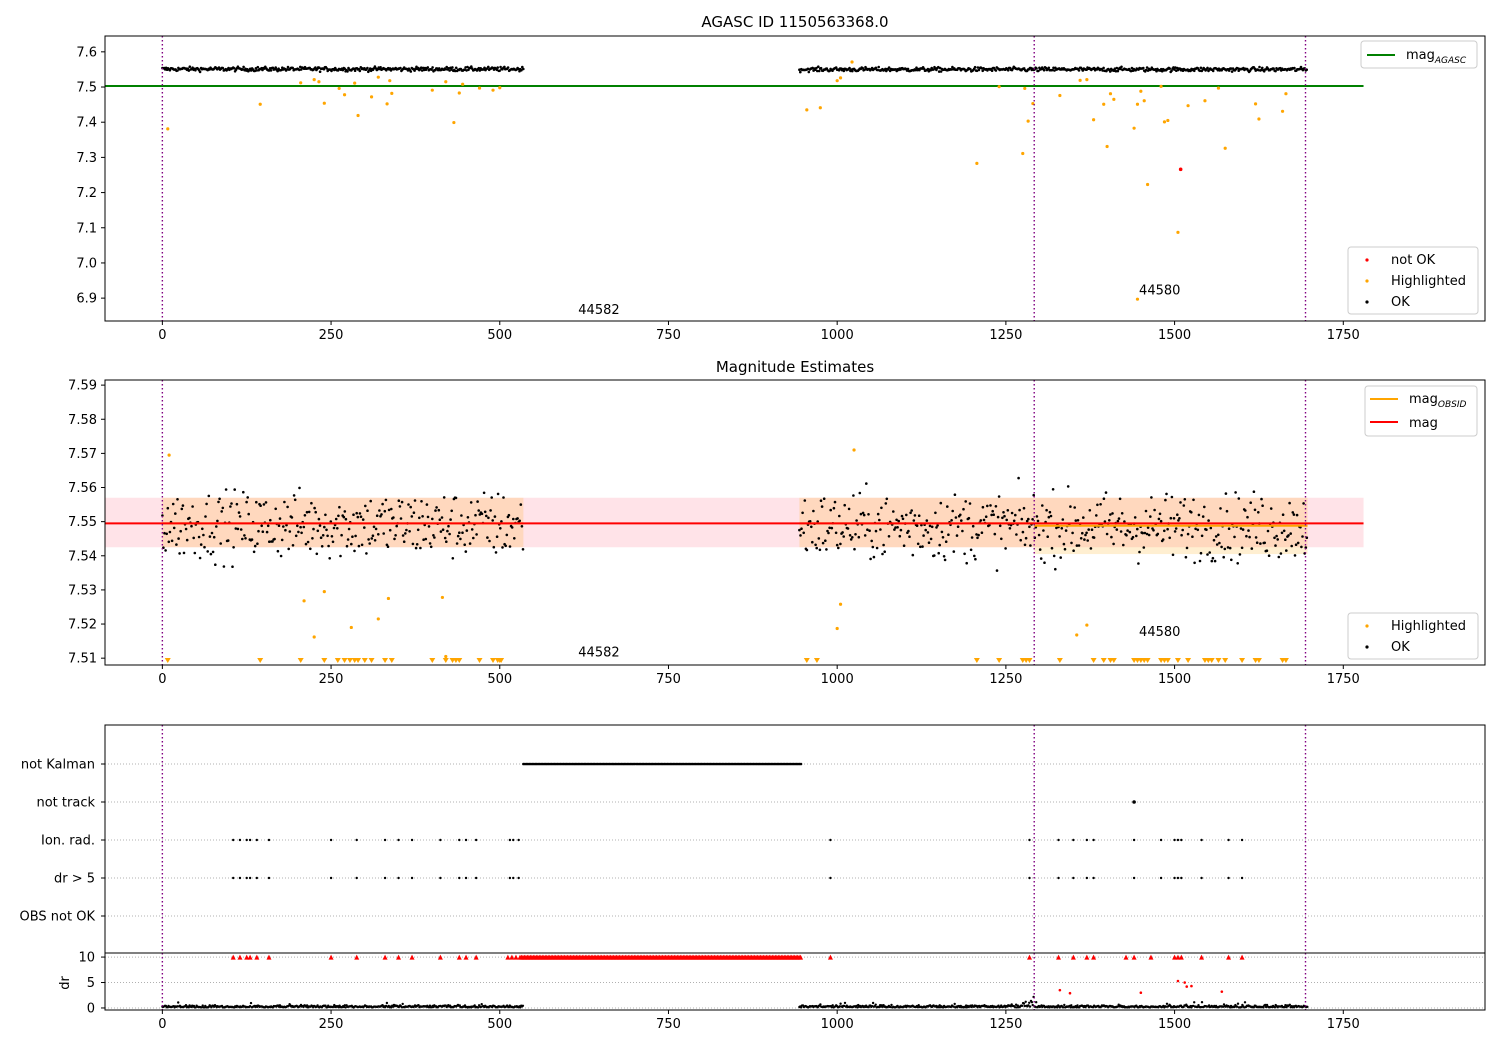 The width and height of the screenshot is (1500, 1050). I want to click on legend-marker-ok, so click(1367, 647).